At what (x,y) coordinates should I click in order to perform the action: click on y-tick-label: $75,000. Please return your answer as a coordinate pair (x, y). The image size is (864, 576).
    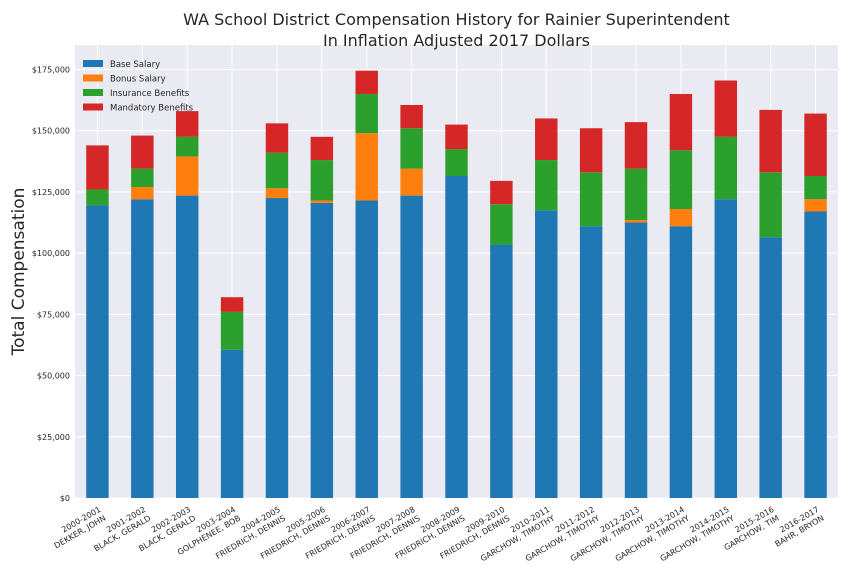
    Looking at the image, I should click on (53, 314).